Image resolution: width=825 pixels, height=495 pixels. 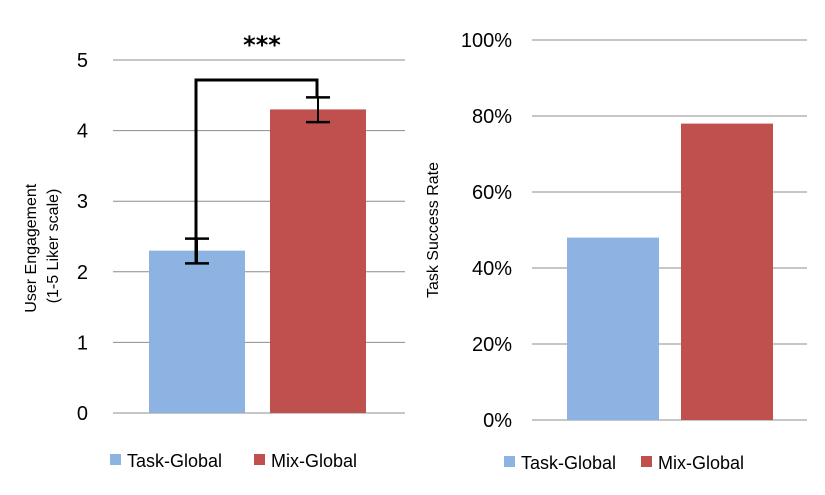 What do you see at coordinates (568, 463) in the screenshot?
I see `legend-label-task-global-right: Task-Global` at bounding box center [568, 463].